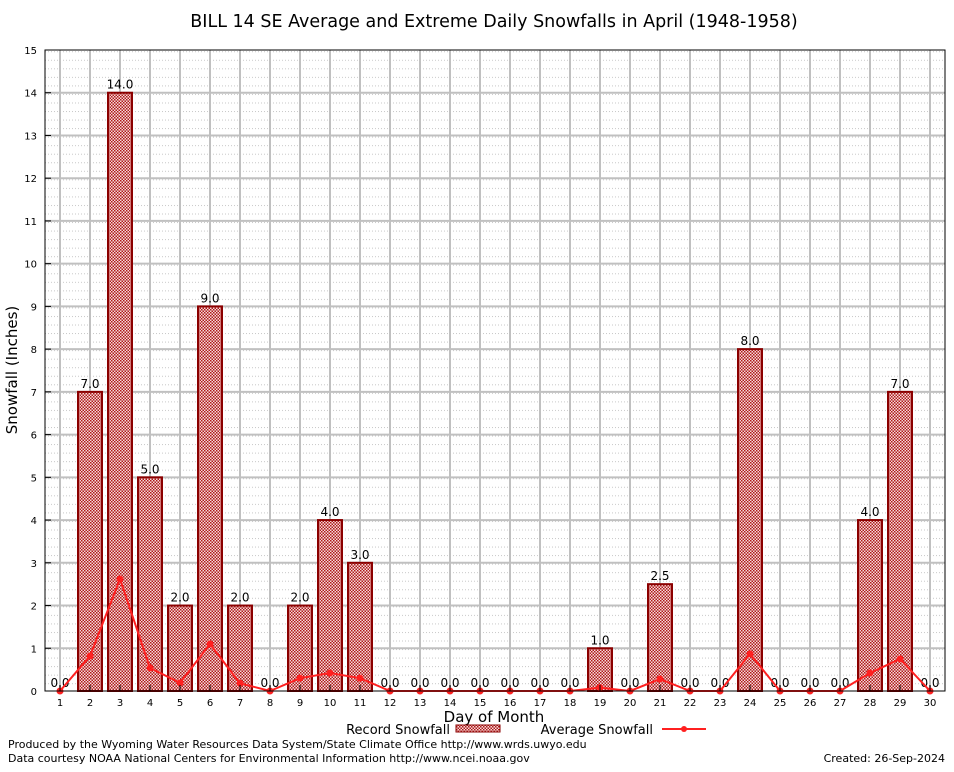 The image size is (954, 772). What do you see at coordinates (360, 703) in the screenshot?
I see `x-tick-label: 11` at bounding box center [360, 703].